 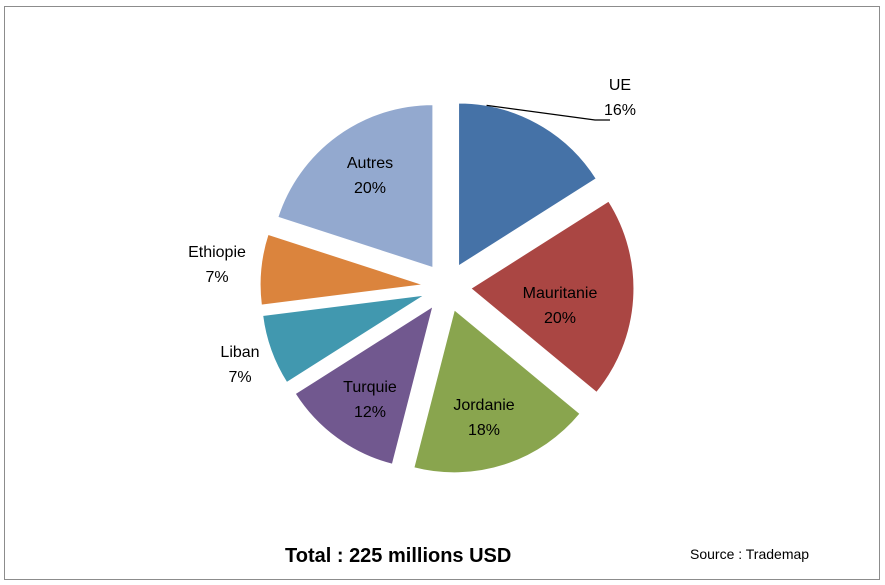 What do you see at coordinates (370, 163) in the screenshot?
I see `slice-name-autres: Autres` at bounding box center [370, 163].